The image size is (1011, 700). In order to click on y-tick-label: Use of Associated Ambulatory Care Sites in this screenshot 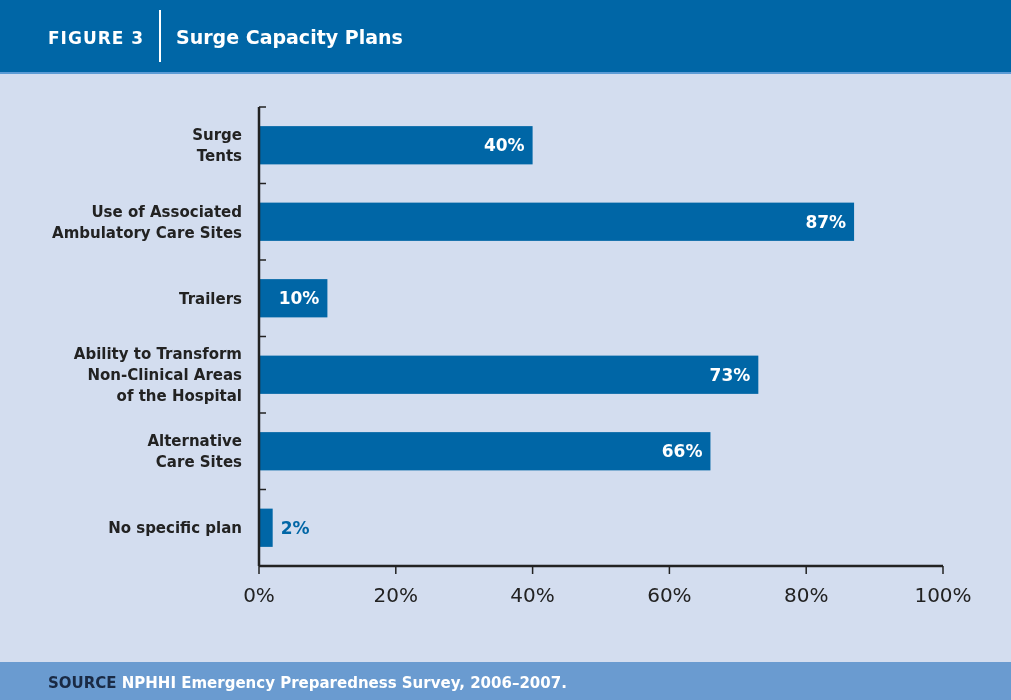, I will do `click(147, 222)`.